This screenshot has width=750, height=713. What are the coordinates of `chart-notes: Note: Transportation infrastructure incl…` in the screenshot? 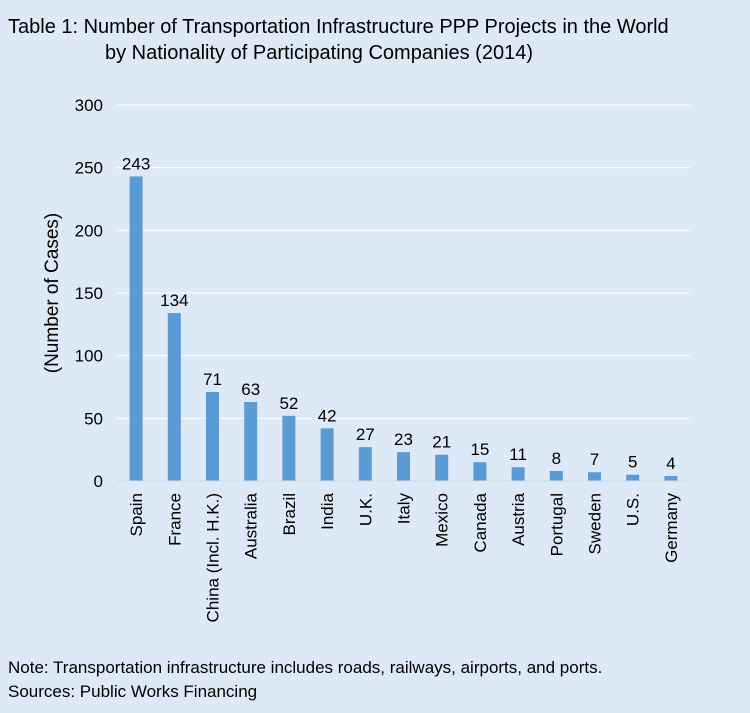 It's located at (305, 680).